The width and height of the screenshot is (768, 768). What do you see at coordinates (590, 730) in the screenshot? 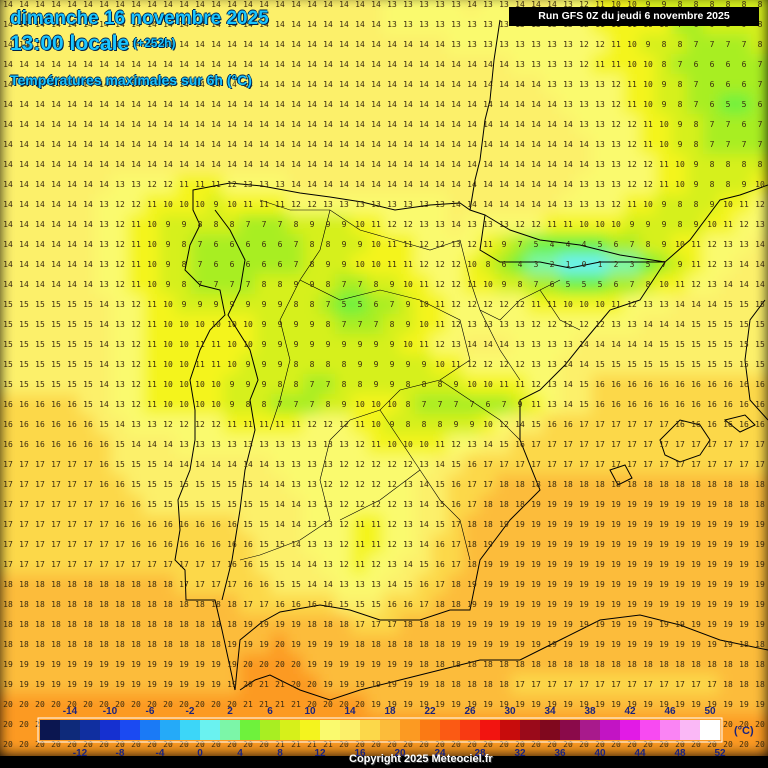
I see `legend-swatch` at bounding box center [590, 730].